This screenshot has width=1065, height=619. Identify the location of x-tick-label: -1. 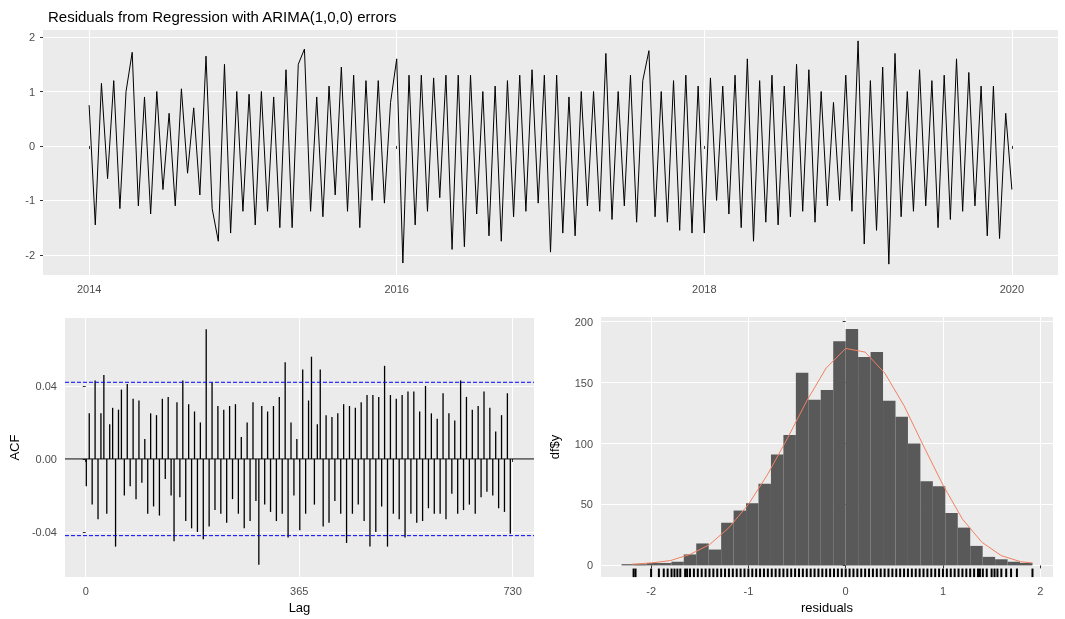
(748, 590).